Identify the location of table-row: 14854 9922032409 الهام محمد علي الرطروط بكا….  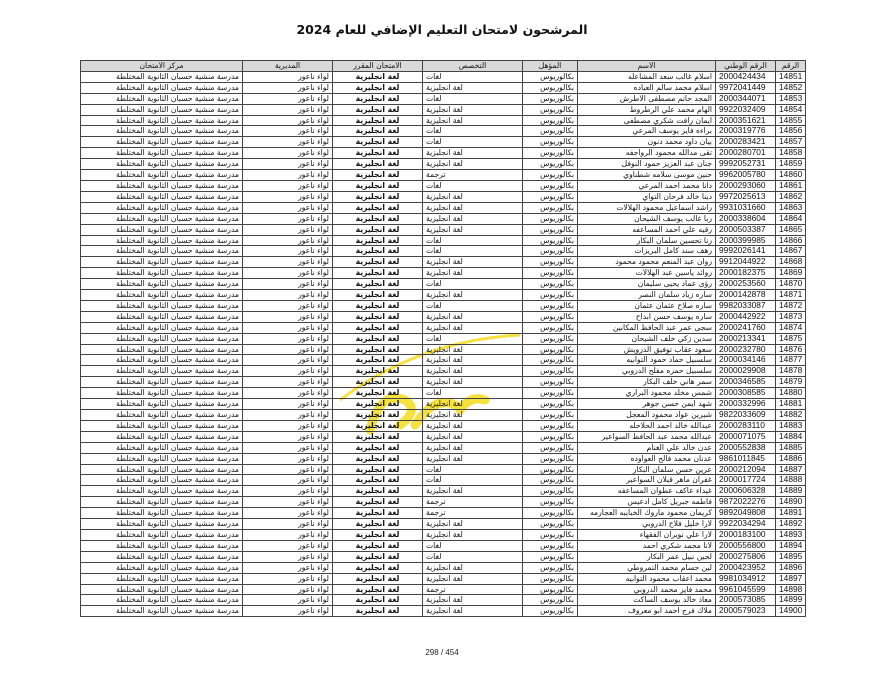
(443, 109).